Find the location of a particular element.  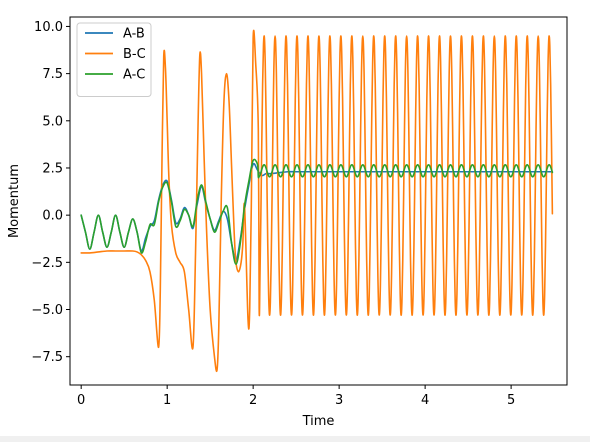

legend-box is located at coordinates (114, 59).